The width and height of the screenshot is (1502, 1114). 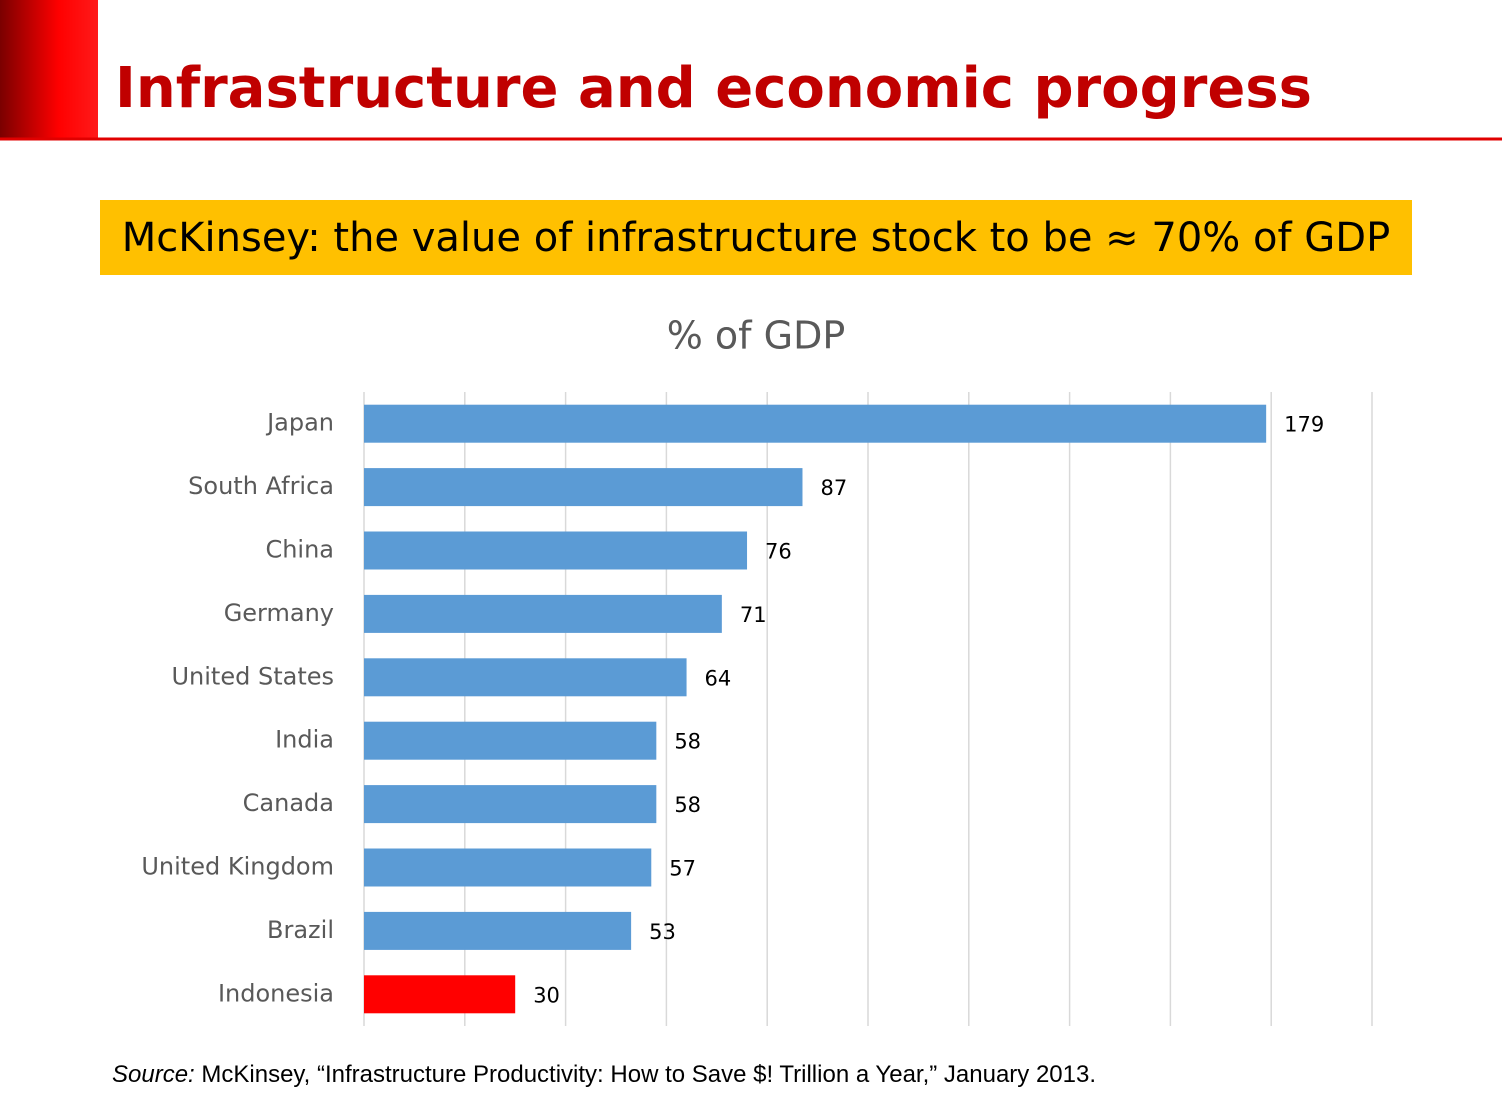 I want to click on y-tick-label: Indonesia, so click(x=276, y=993).